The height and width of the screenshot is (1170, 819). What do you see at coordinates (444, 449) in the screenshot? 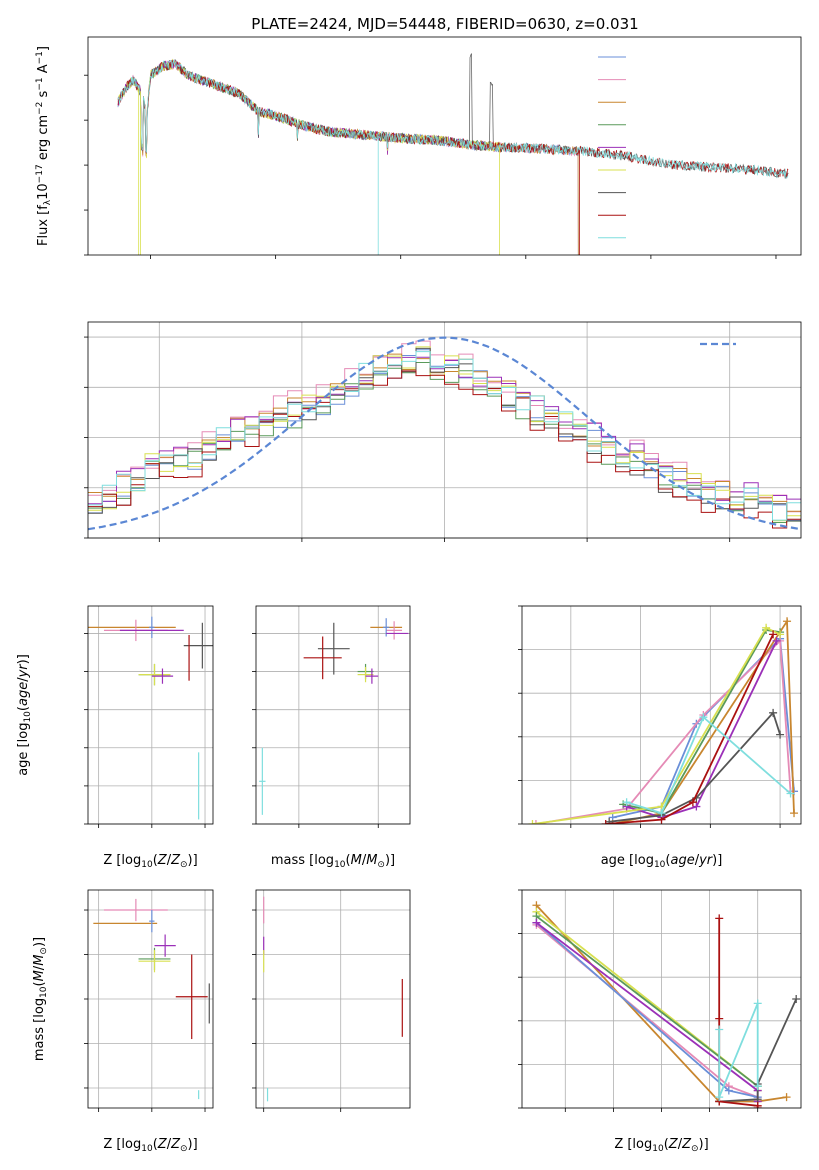
I see `histogram-step` at bounding box center [444, 449].